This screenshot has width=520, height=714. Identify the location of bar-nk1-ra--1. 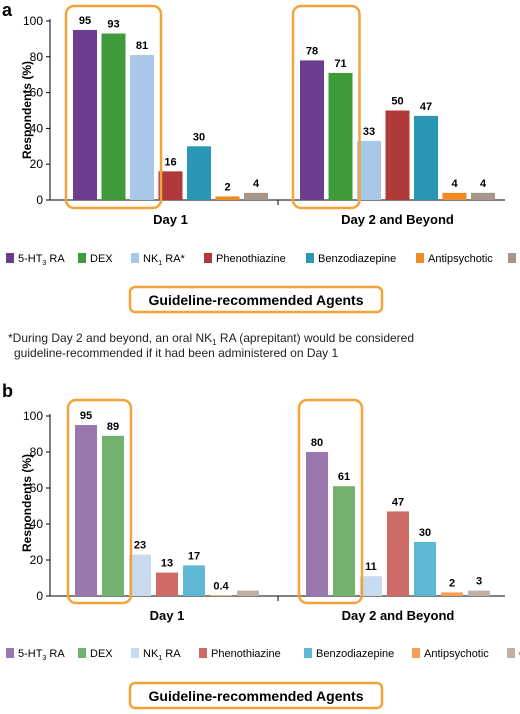
(142, 128).